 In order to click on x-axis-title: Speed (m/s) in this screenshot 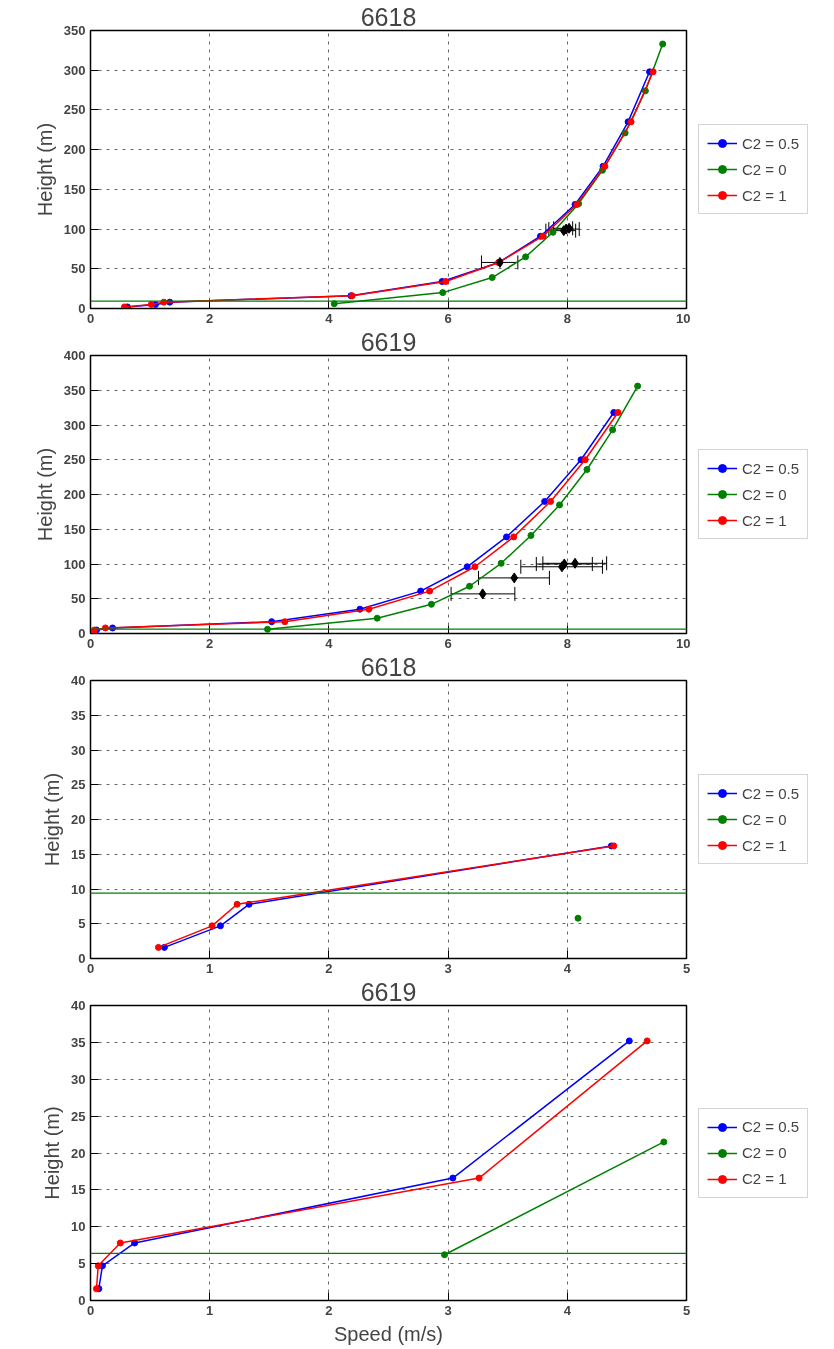, I will do `click(388, 1333)`.